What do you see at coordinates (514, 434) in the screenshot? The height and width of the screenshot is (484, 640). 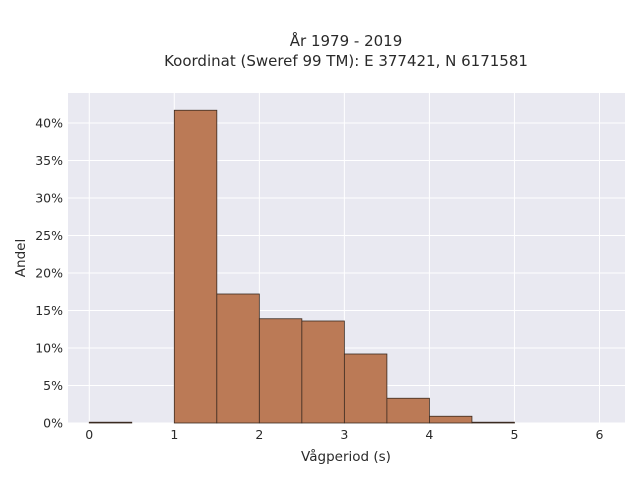 I see `x-tick-label: 5` at bounding box center [514, 434].